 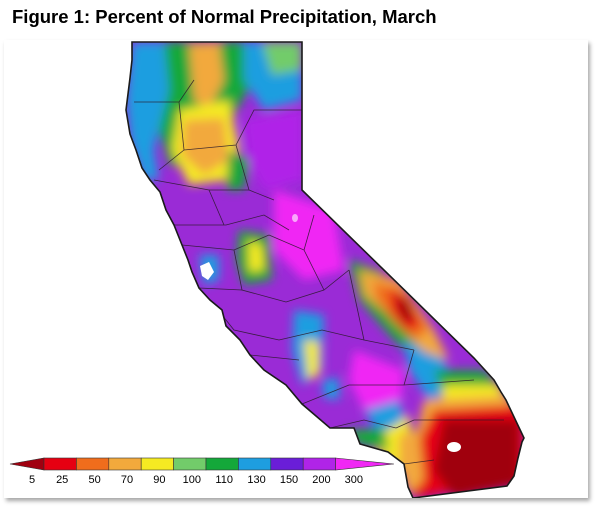 What do you see at coordinates (366, 439) in the screenshot?
I see `patch-south-green` at bounding box center [366, 439].